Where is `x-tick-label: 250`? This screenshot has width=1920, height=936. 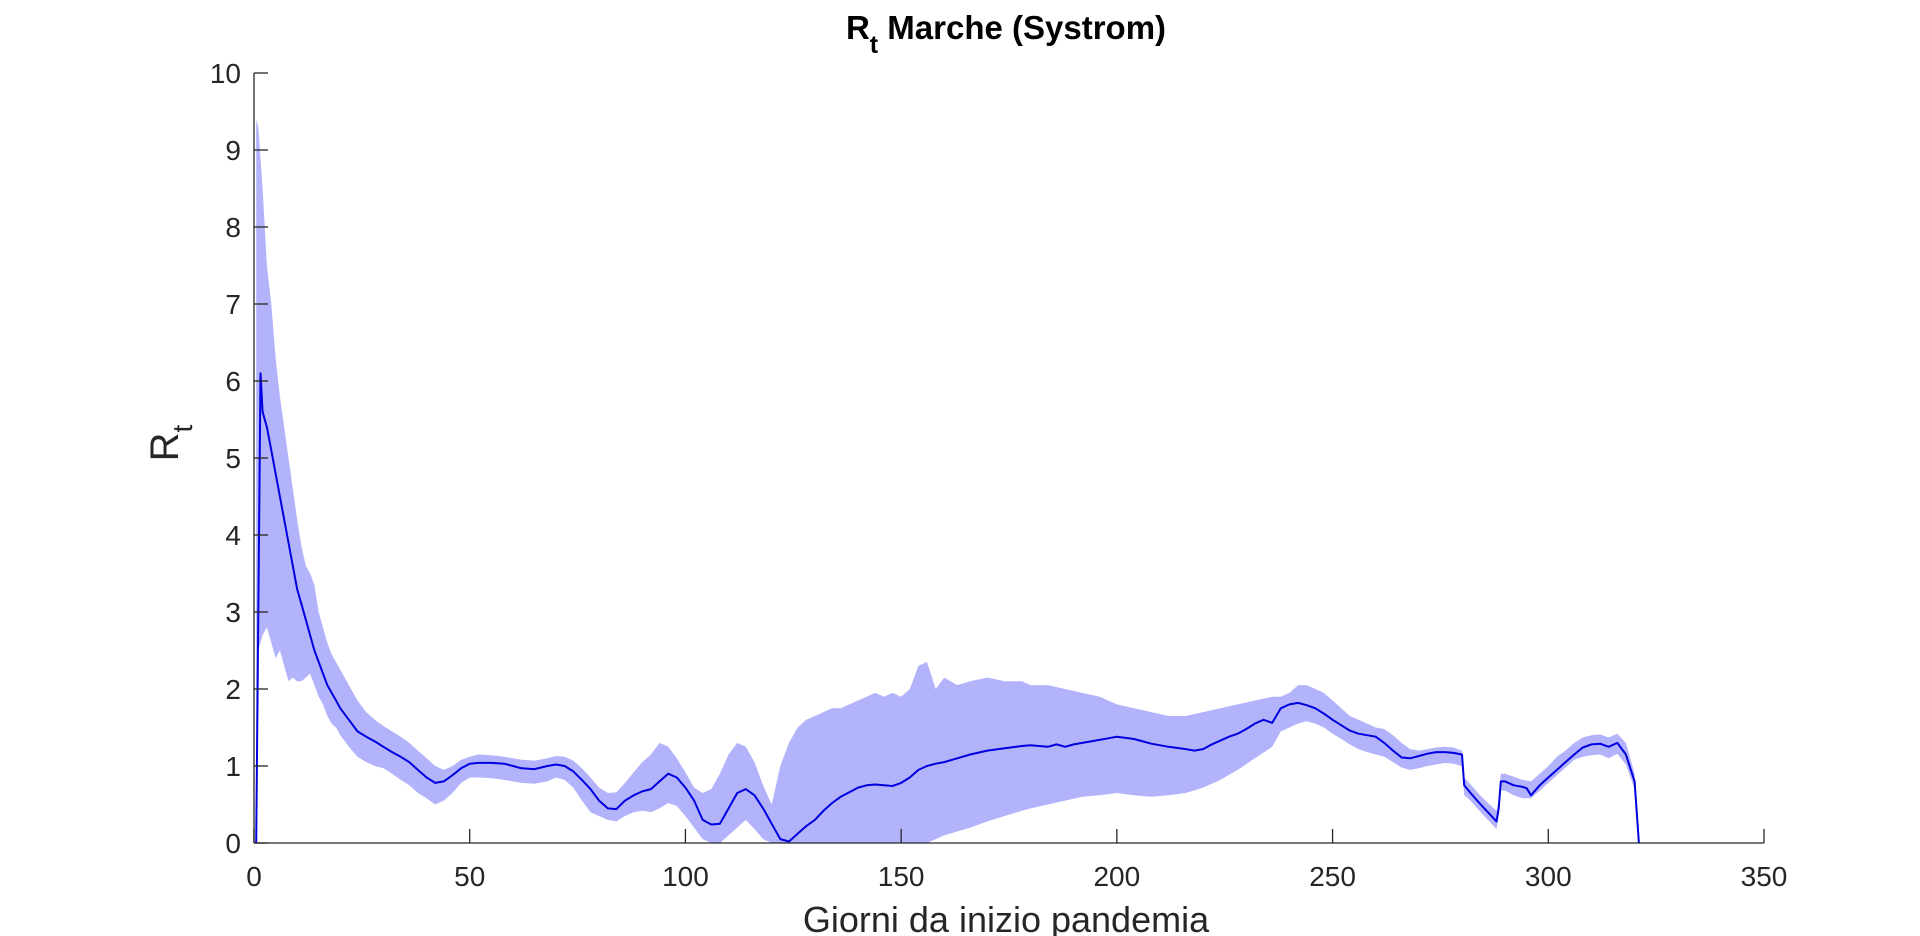 x-tick-label: 250 is located at coordinates (1332, 876).